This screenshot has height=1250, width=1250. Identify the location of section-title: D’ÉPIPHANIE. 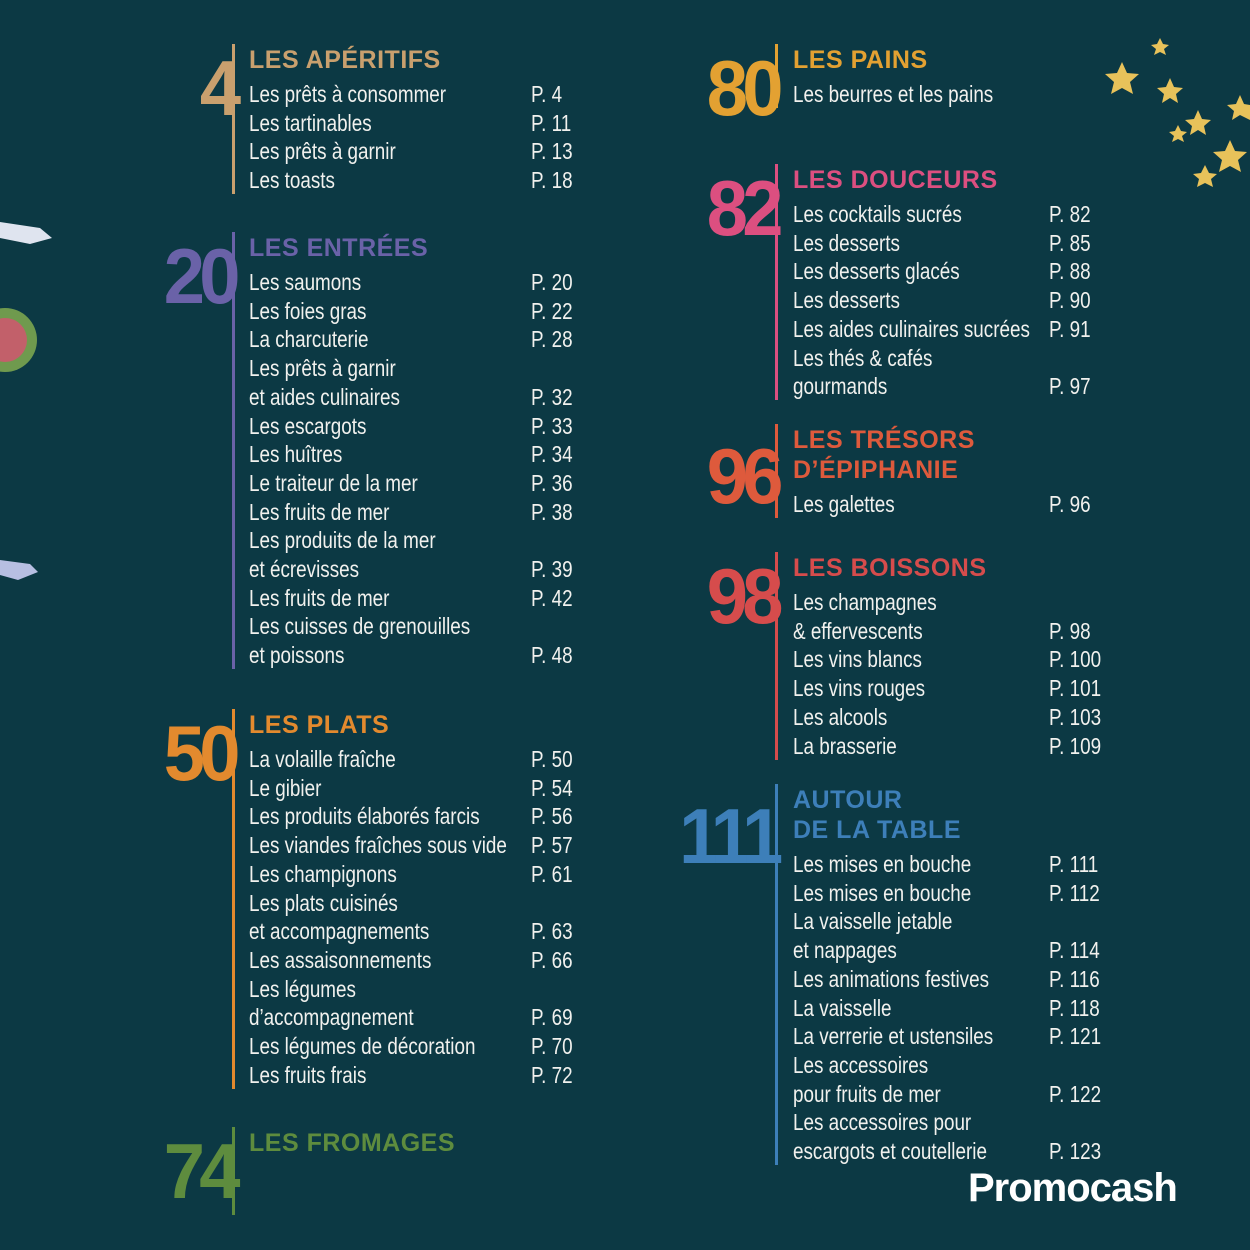
(876, 470).